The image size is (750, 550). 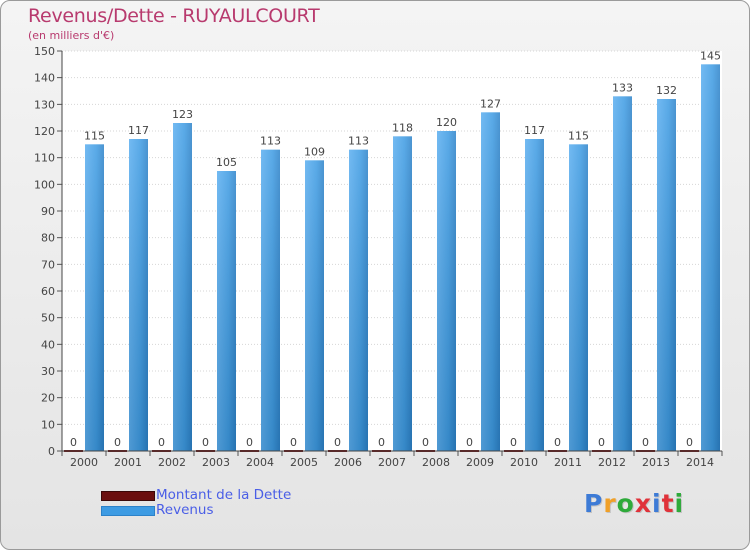 What do you see at coordinates (634, 503) in the screenshot?
I see `proxiti-logo: Proxiti` at bounding box center [634, 503].